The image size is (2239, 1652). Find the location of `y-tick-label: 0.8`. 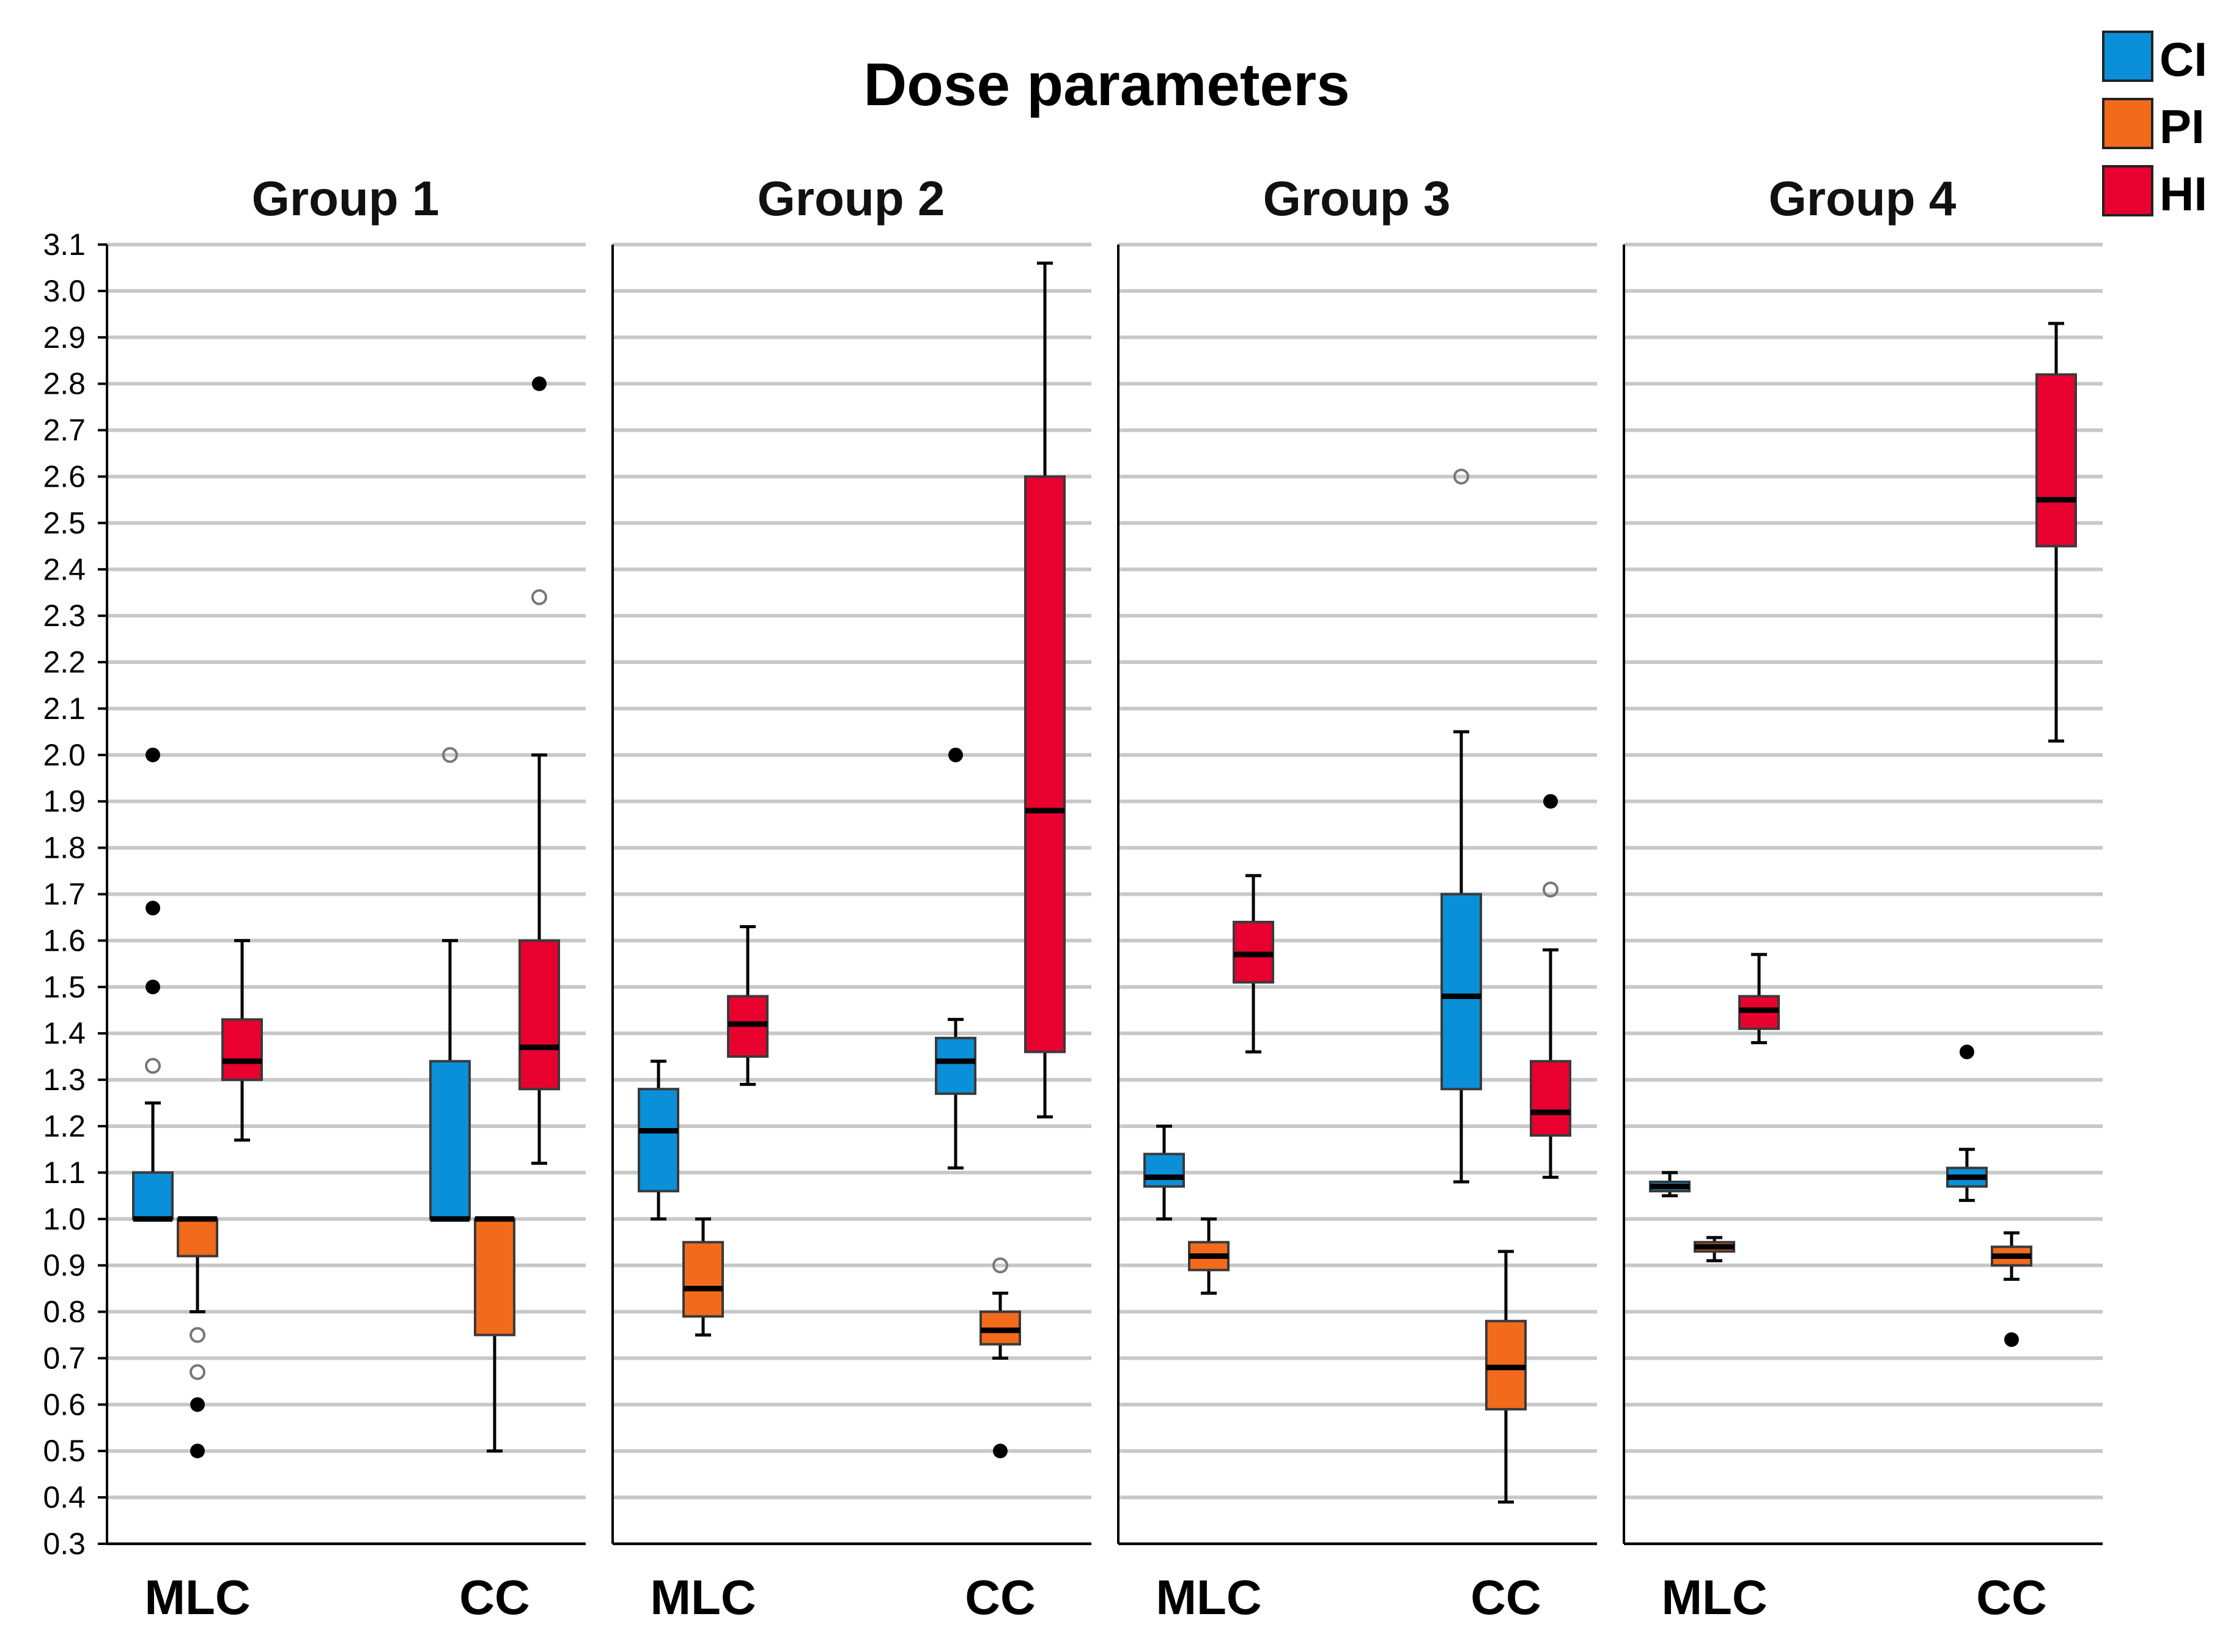

y-tick-label: 0.8 is located at coordinates (64, 1312).